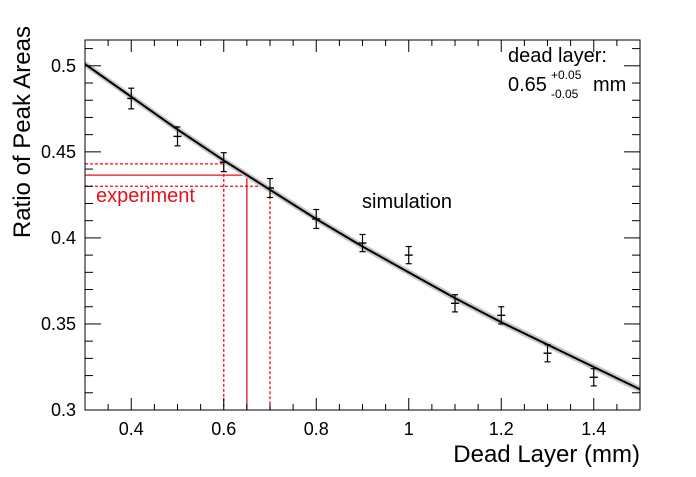  What do you see at coordinates (145, 196) in the screenshot?
I see `experiment-label: experiment` at bounding box center [145, 196].